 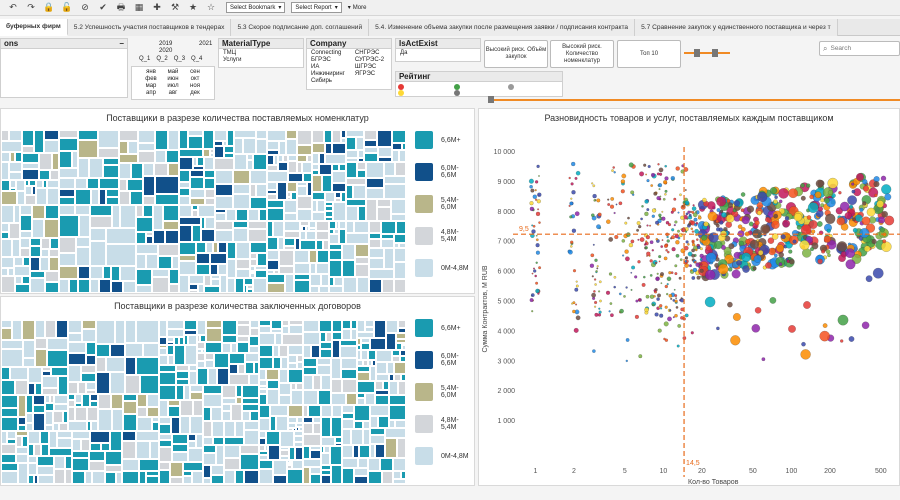 I want to click on check-icon: ✔, so click(x=103, y=7).